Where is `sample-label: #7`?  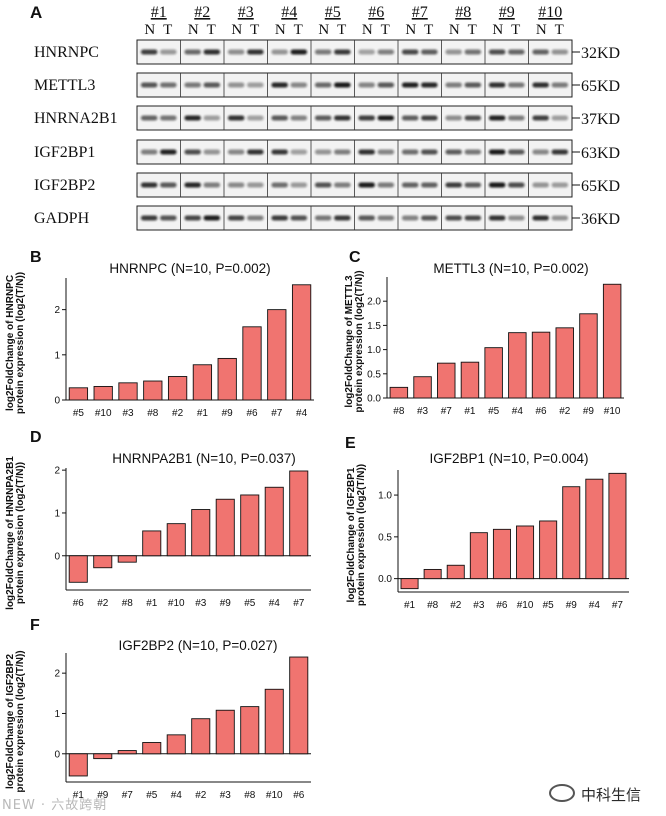 sample-label: #7 is located at coordinates (420, 12).